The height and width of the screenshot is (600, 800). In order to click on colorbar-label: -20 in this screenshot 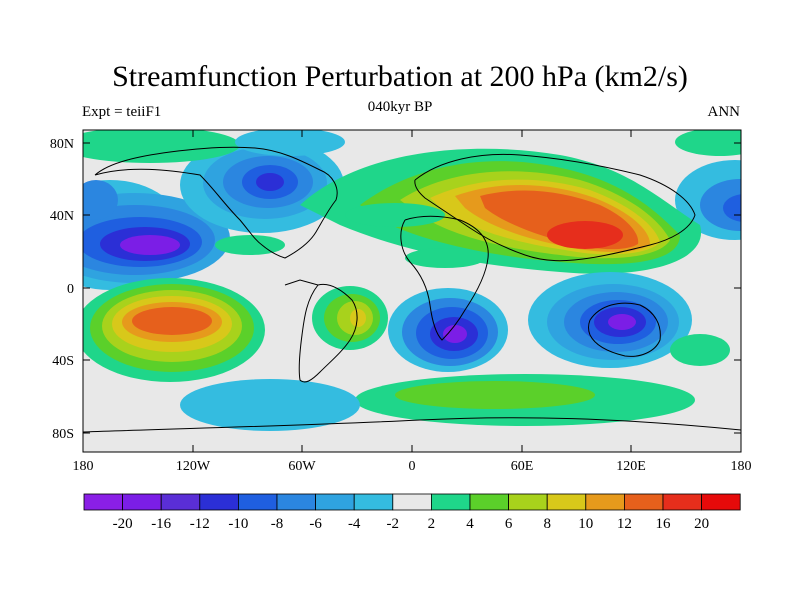, I will do `click(123, 524)`.